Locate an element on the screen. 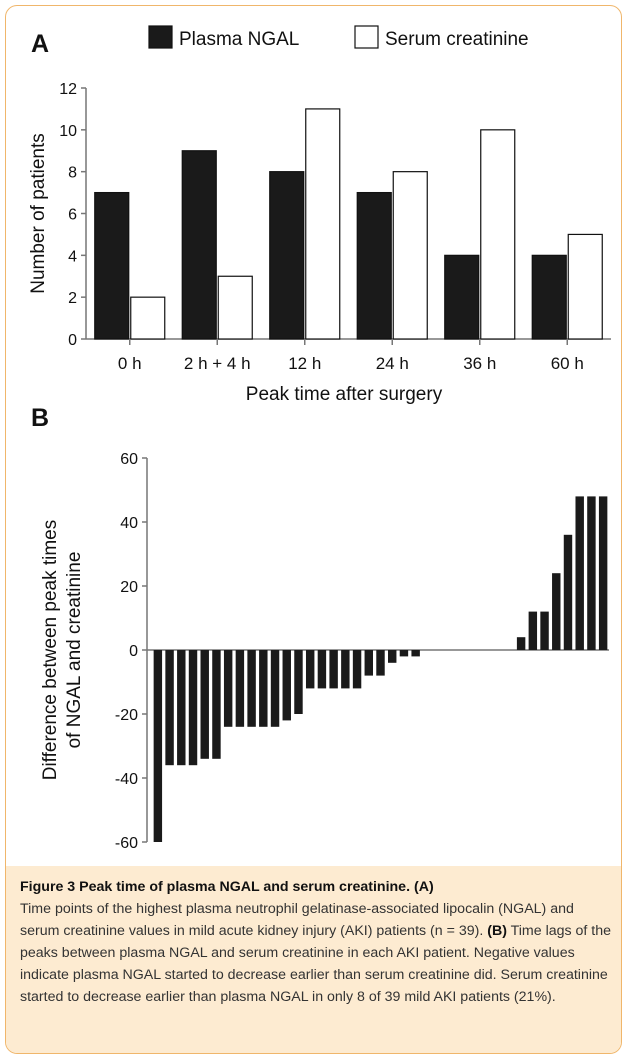  x-tick-label: 24 h is located at coordinates (392, 363).